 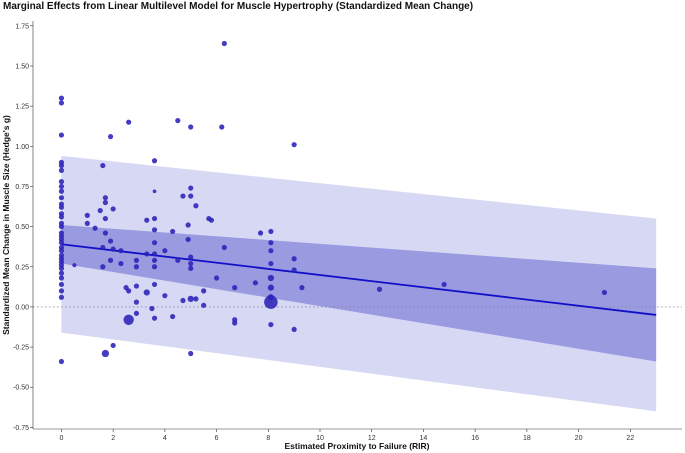 I want to click on x-tick-label: 18, so click(x=527, y=438).